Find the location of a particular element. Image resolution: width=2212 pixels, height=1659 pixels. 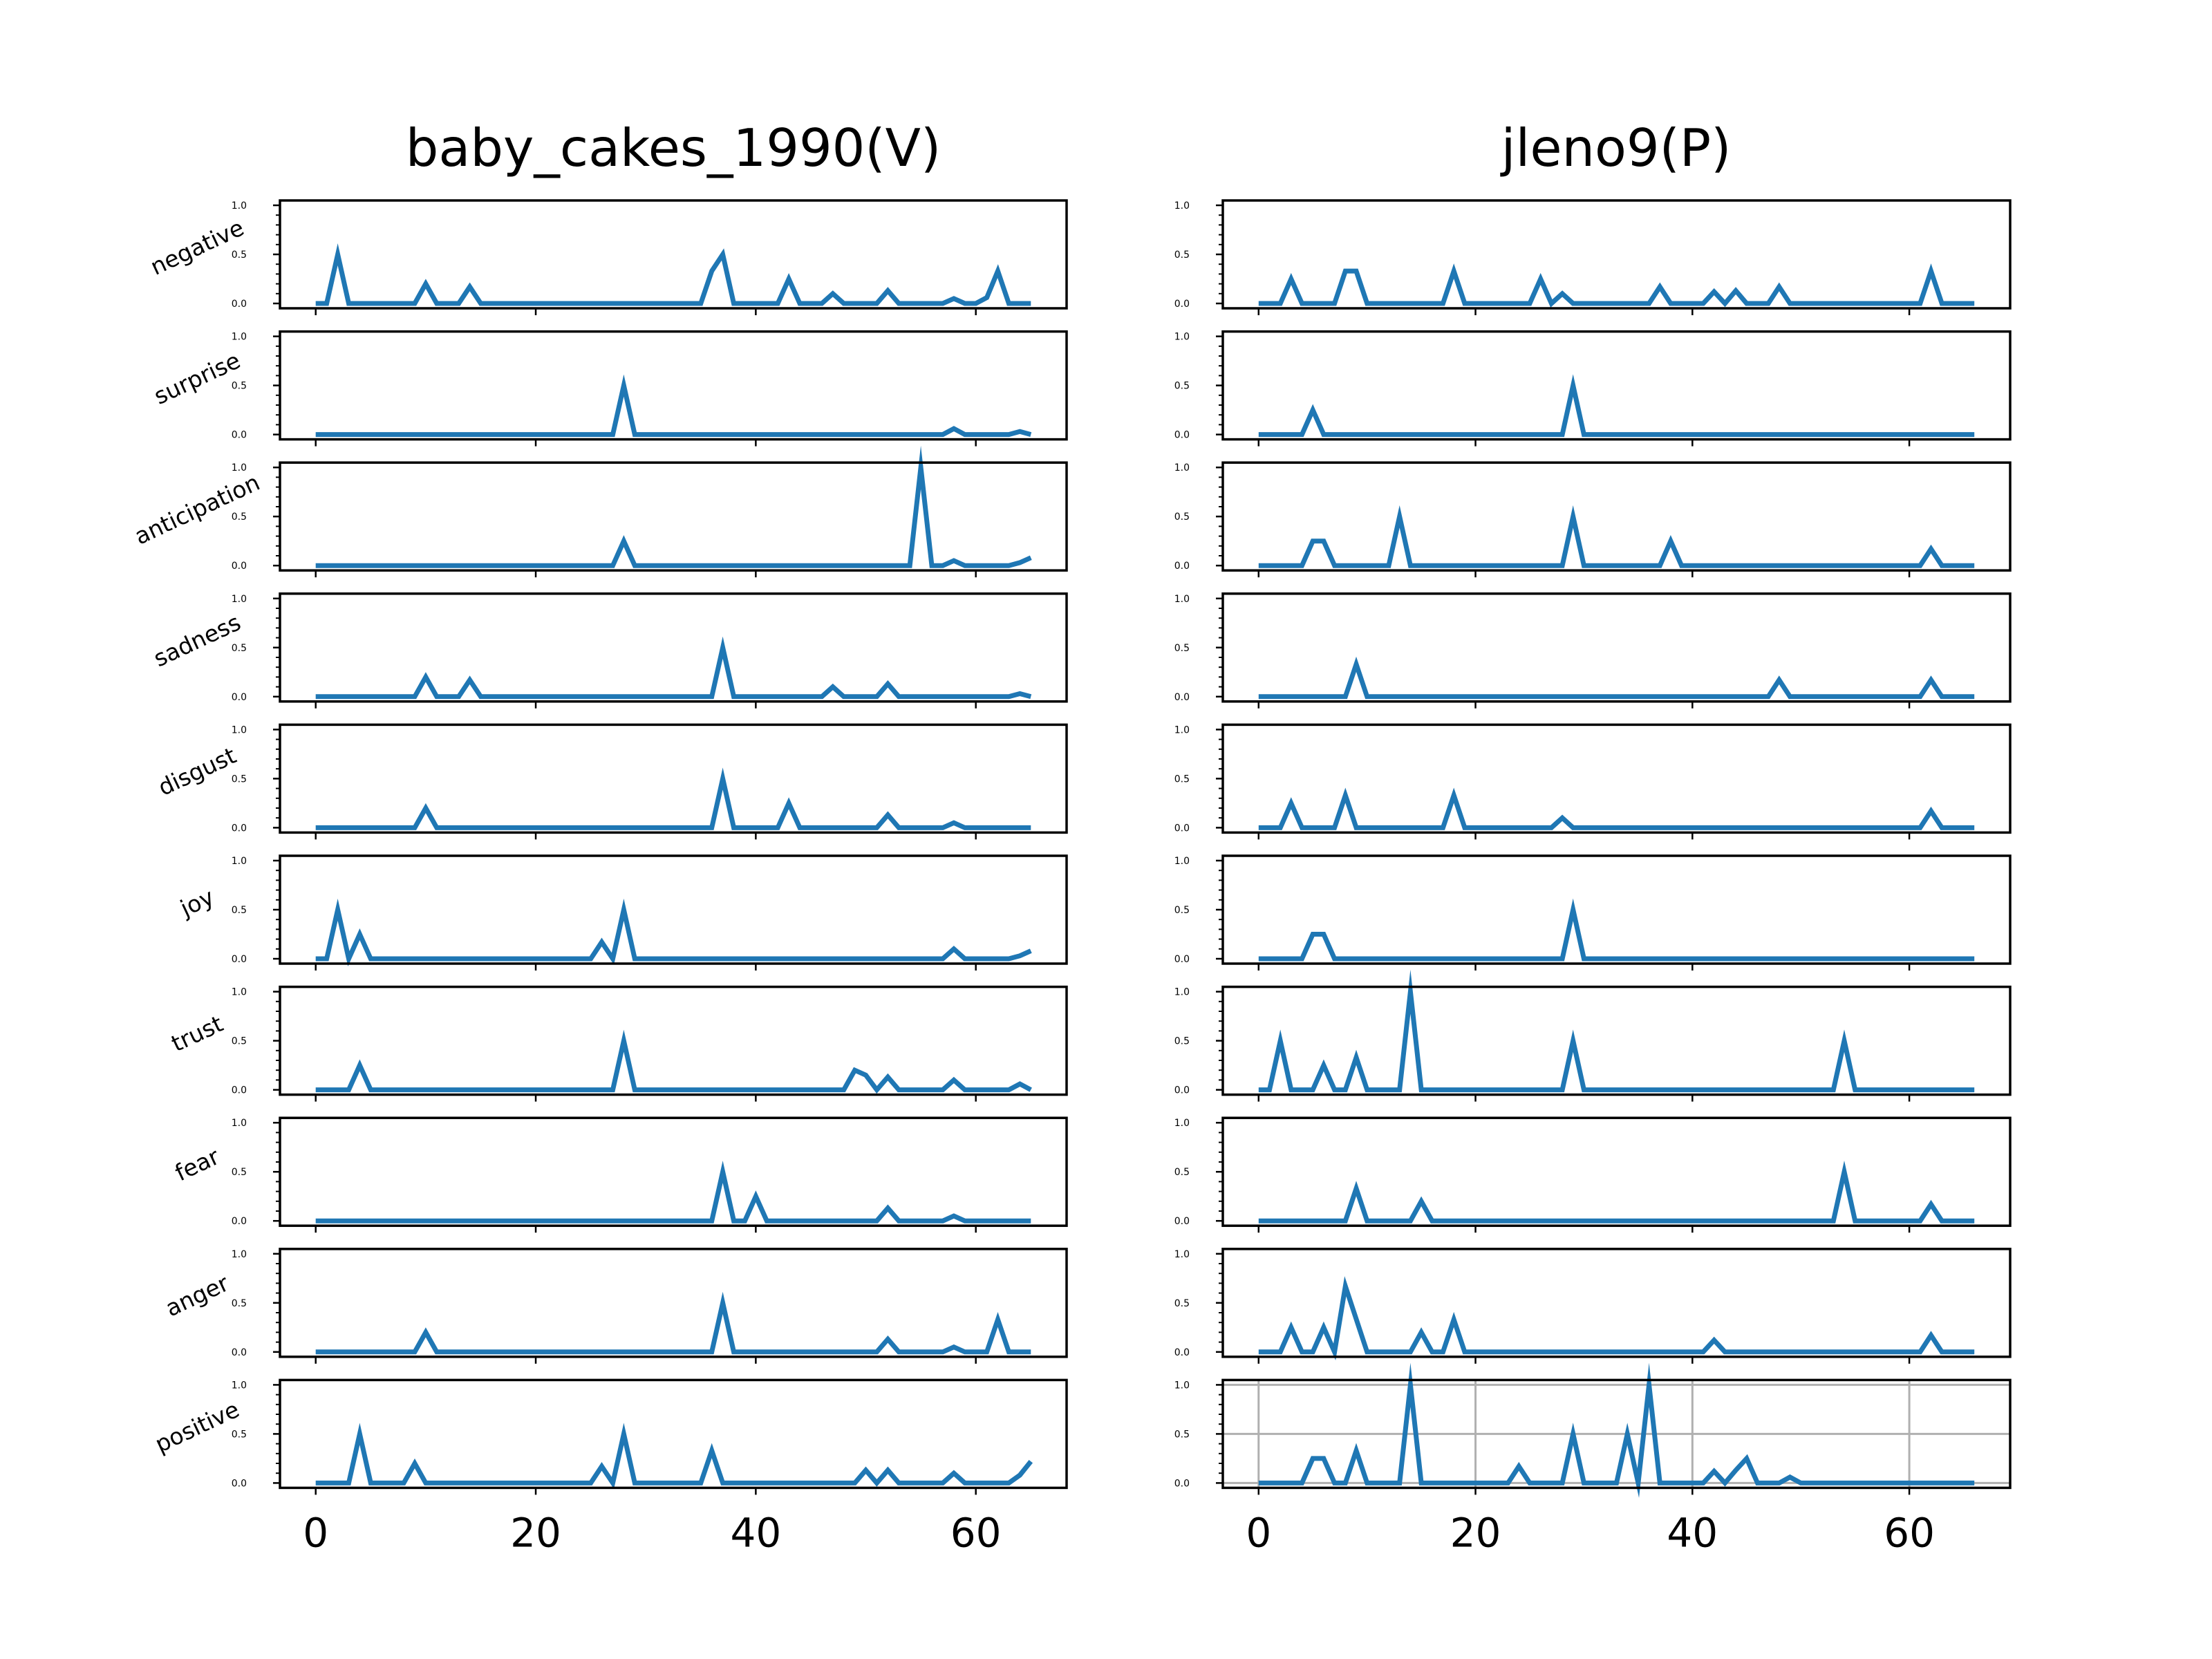

panel-fear-col1: 0.0 0.5 1.0 is located at coordinates (1593, 1174).